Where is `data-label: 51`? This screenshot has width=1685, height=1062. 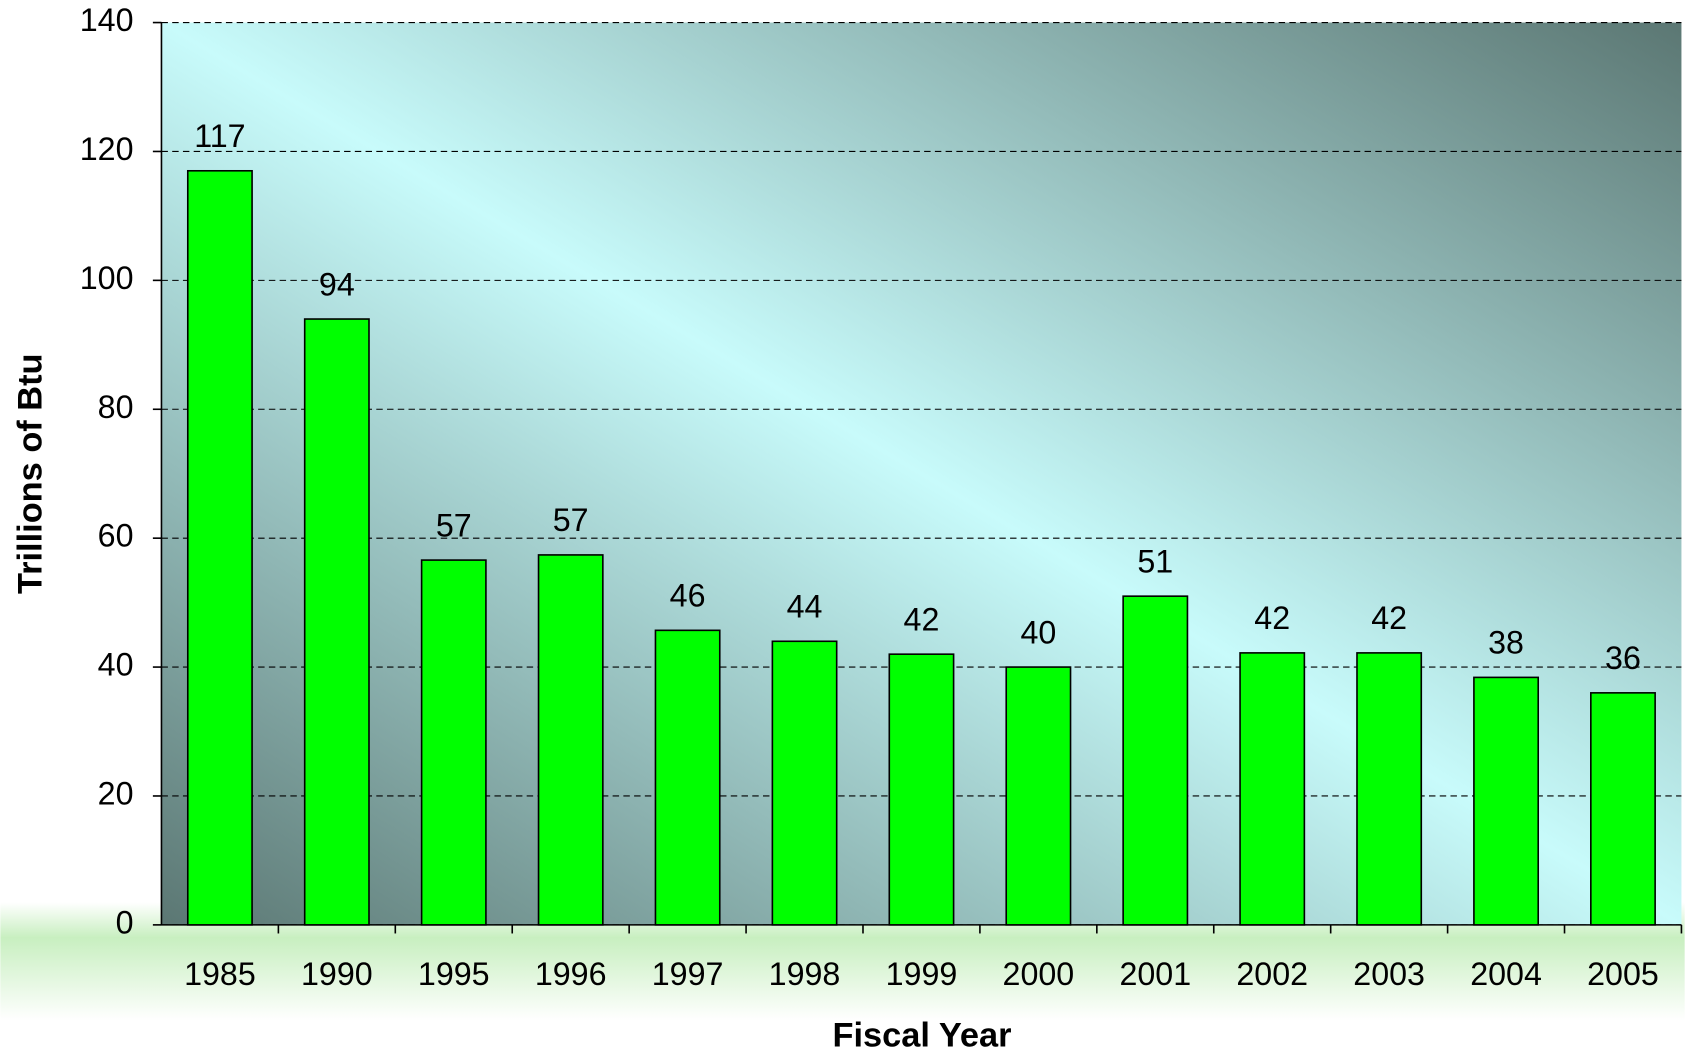 data-label: 51 is located at coordinates (1155, 561).